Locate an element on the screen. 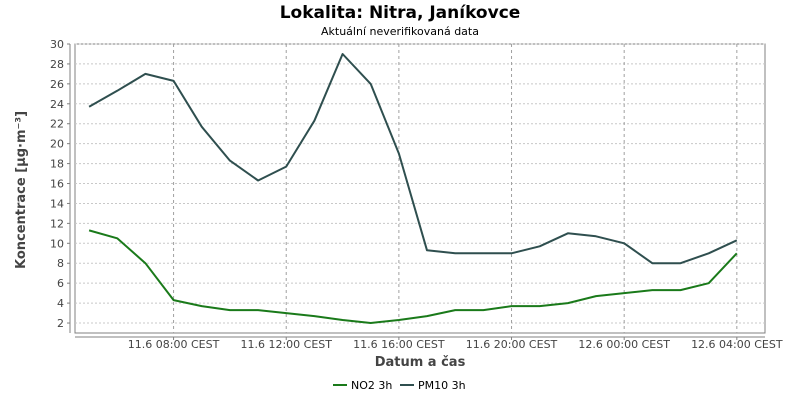  y-tick-label: 12 is located at coordinates (57, 223).